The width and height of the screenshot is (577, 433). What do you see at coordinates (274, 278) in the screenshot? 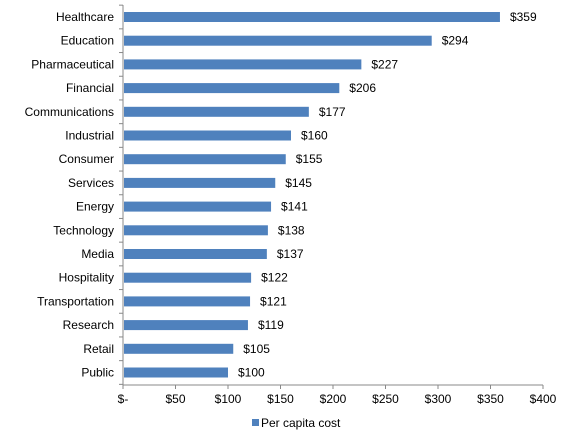
I see `data-label: $122` at bounding box center [274, 278].